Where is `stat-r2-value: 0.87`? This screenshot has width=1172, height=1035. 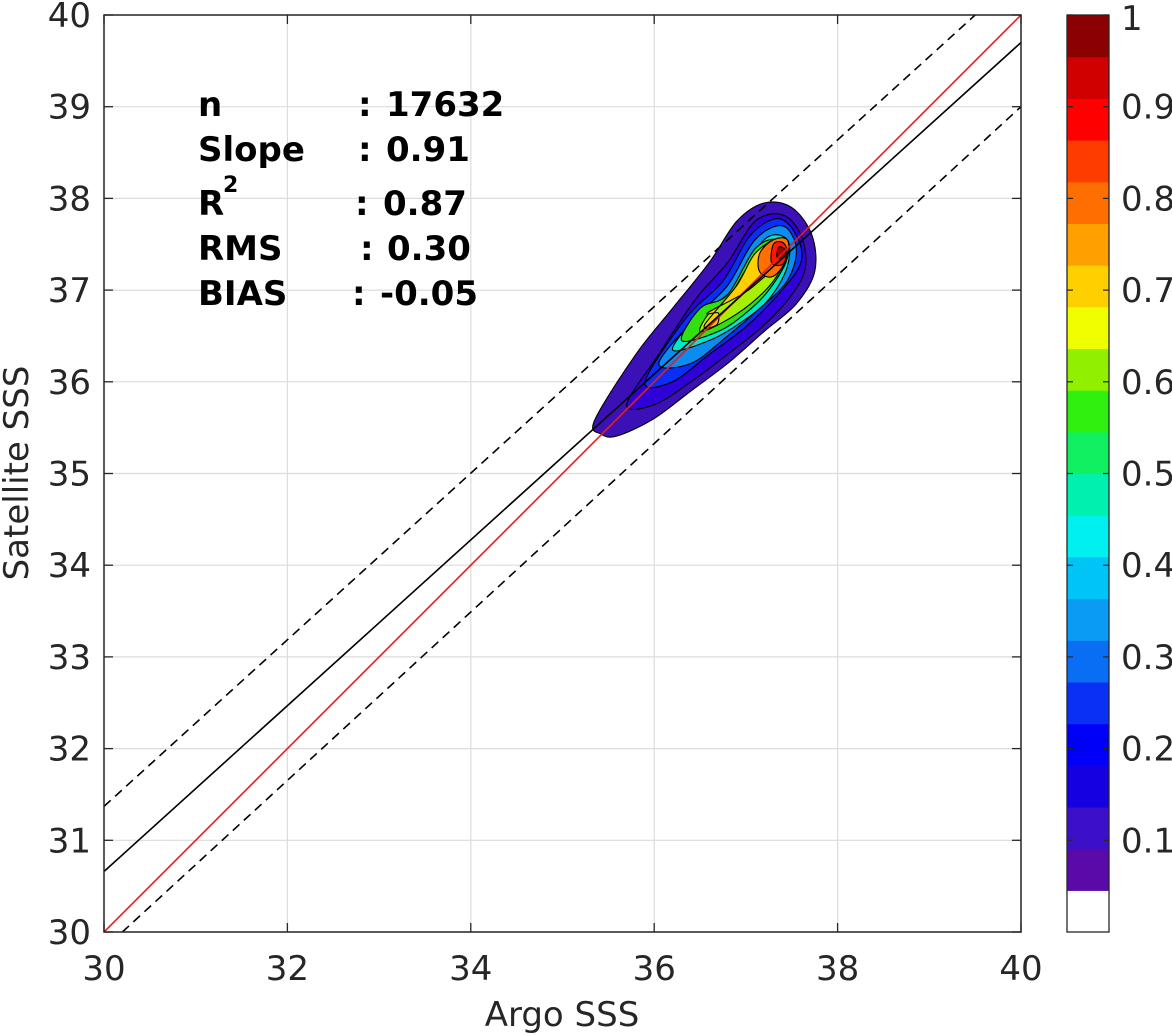
stat-r2-value: 0.87 is located at coordinates (425, 204).